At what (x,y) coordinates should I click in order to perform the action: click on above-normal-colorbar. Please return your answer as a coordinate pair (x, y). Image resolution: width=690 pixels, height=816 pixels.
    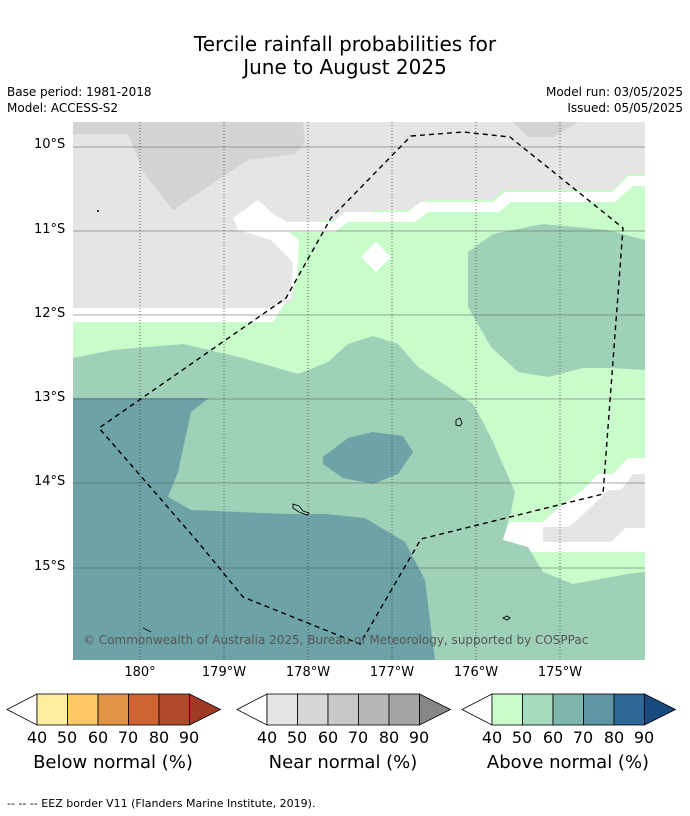
    Looking at the image, I should click on (569, 709).